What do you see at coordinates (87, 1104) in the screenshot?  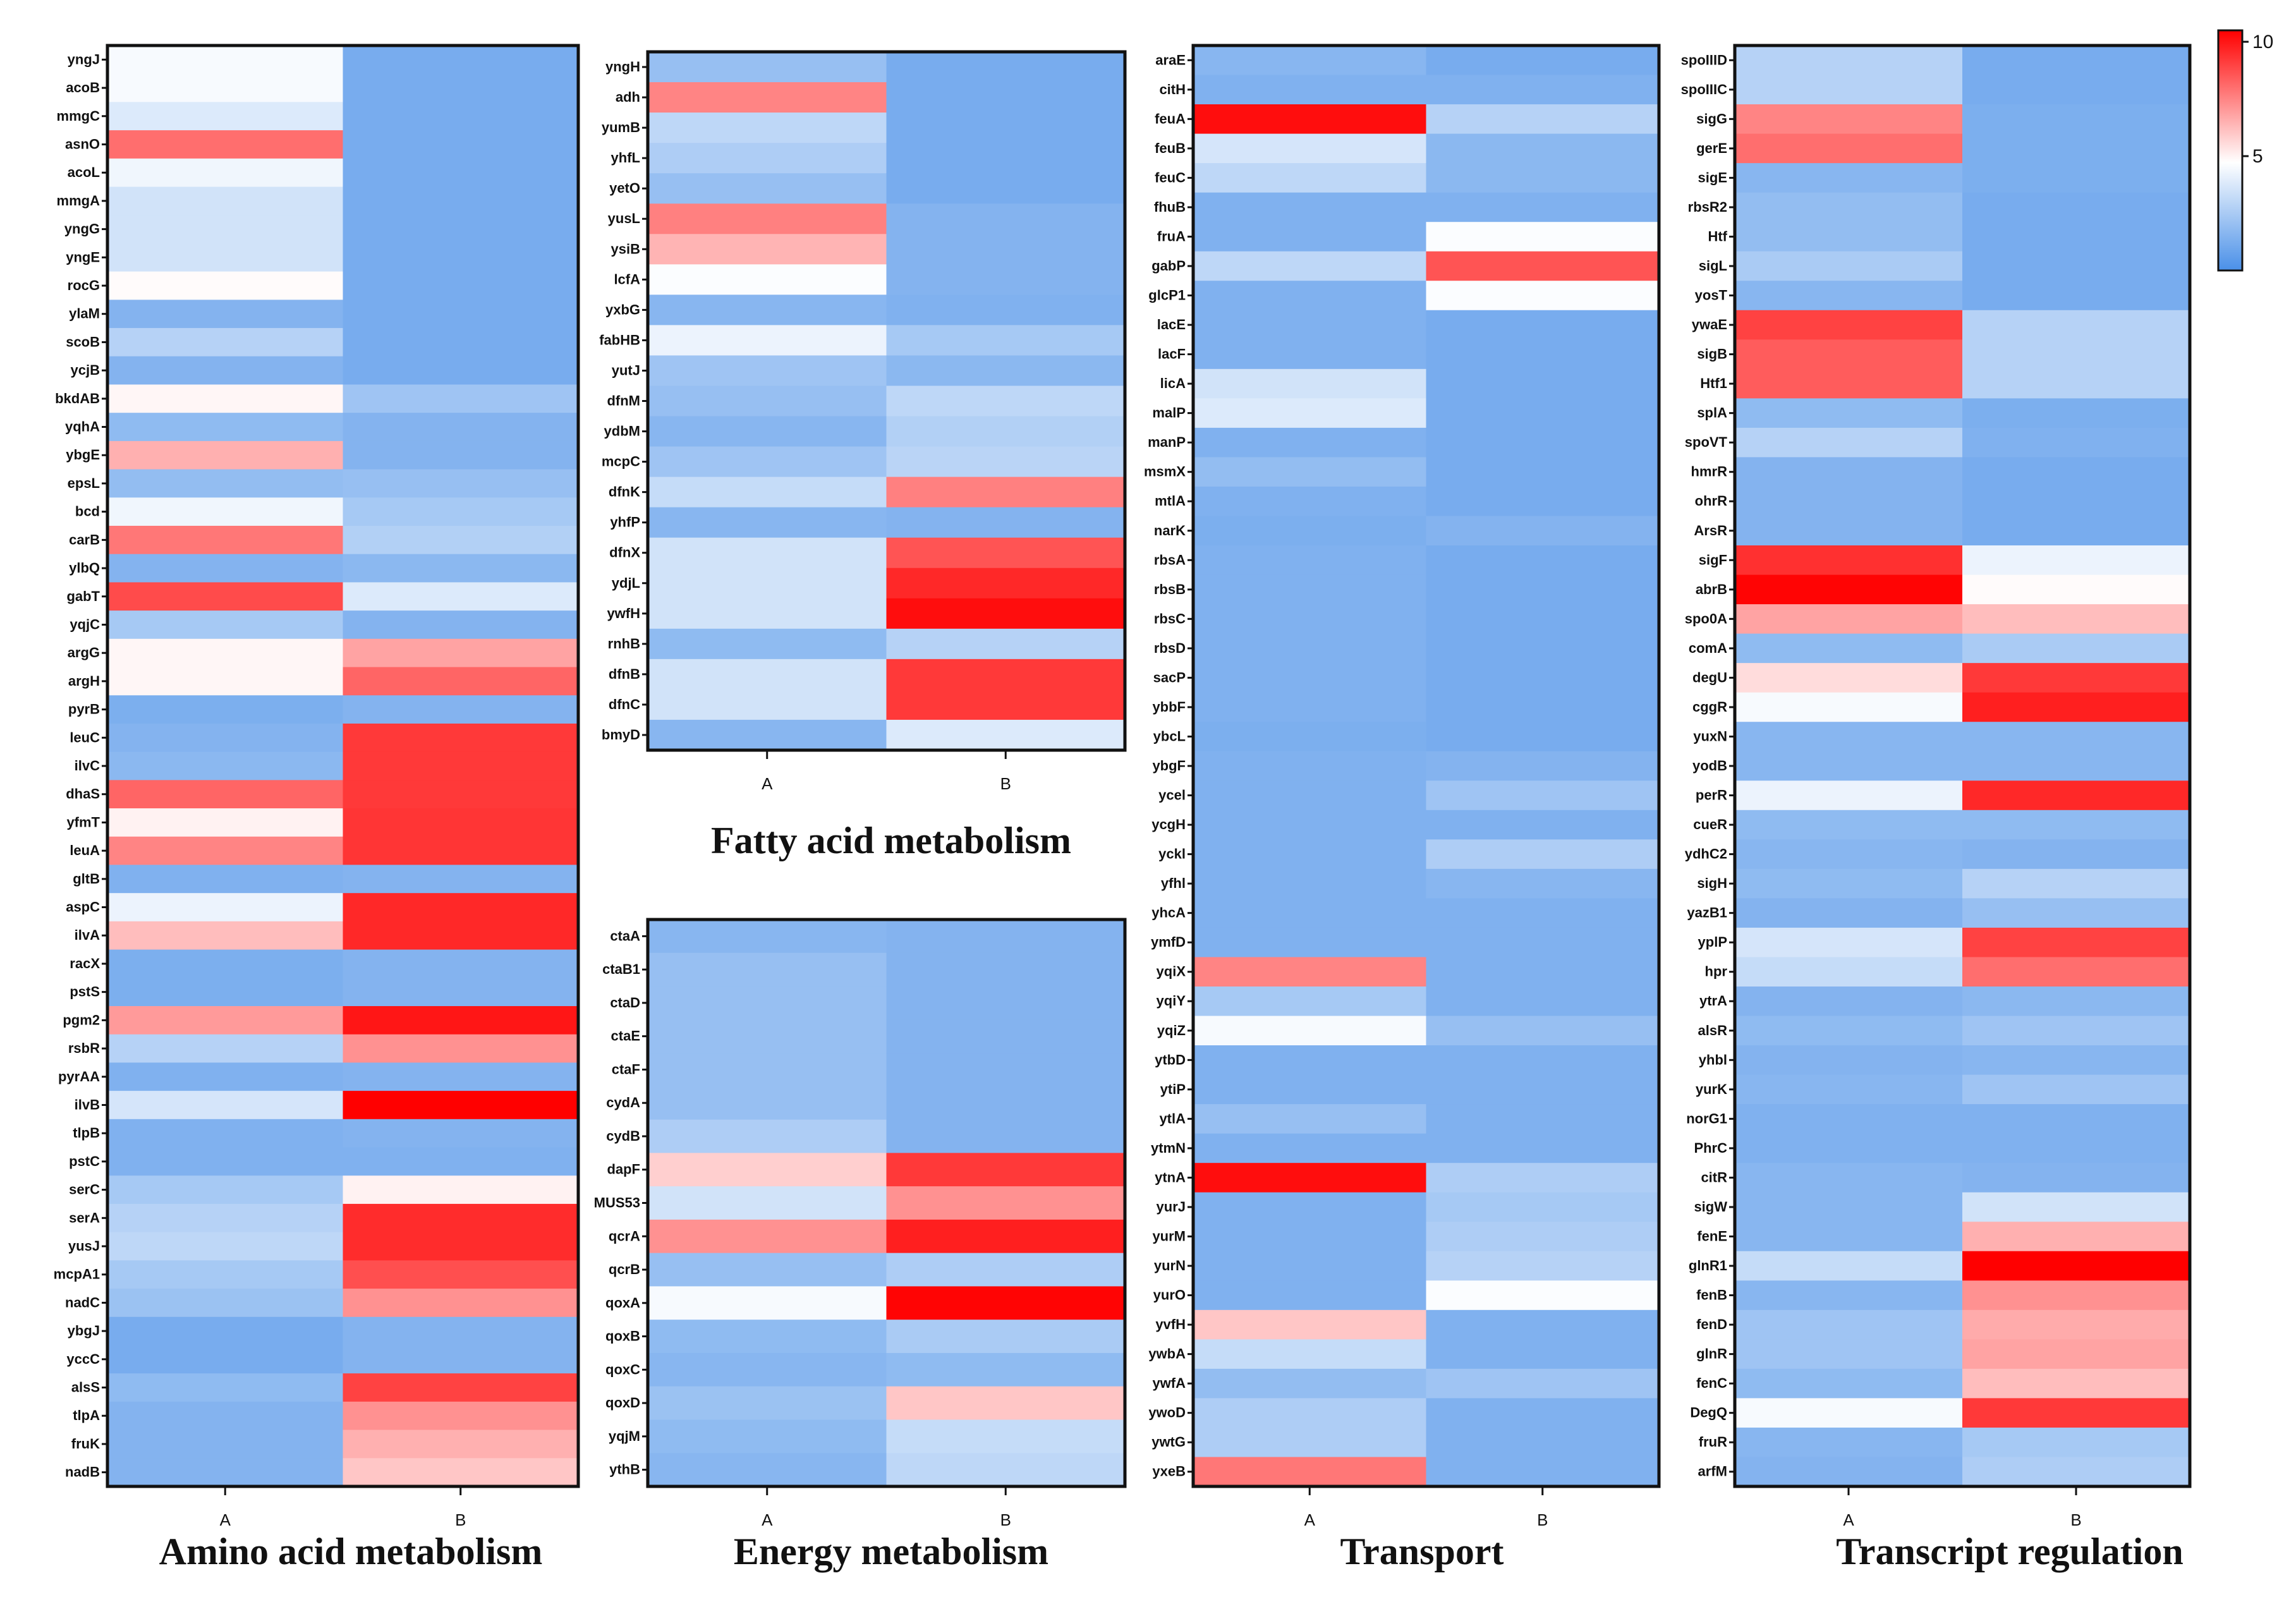 I see `gene-label: ilvB` at bounding box center [87, 1104].